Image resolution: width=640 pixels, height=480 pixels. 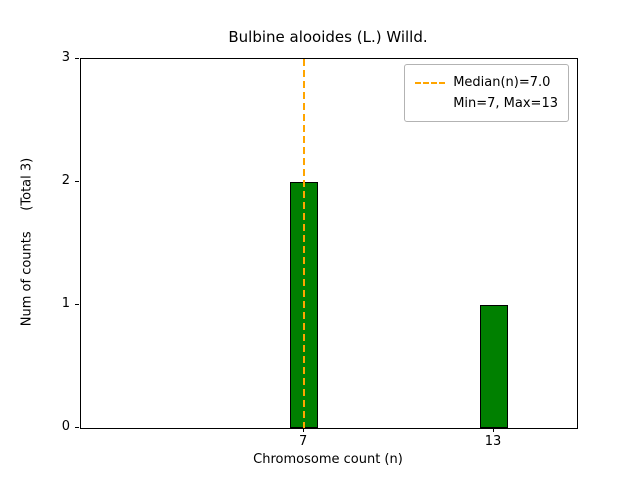 I want to click on legend-label-median: Median(n)=7.0, so click(x=502, y=82).